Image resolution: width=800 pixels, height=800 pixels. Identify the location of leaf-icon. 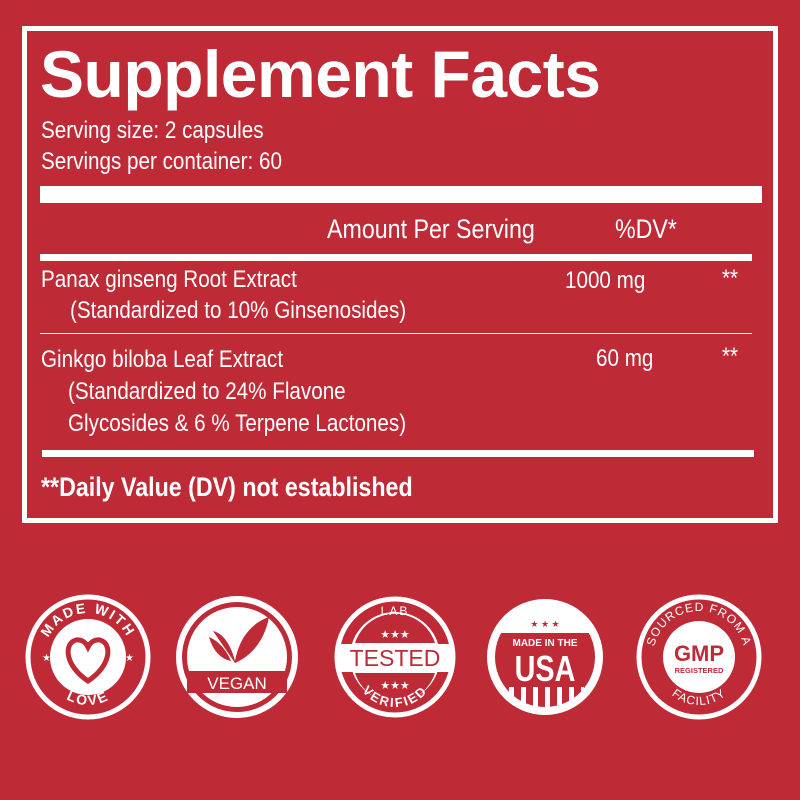
(239, 640).